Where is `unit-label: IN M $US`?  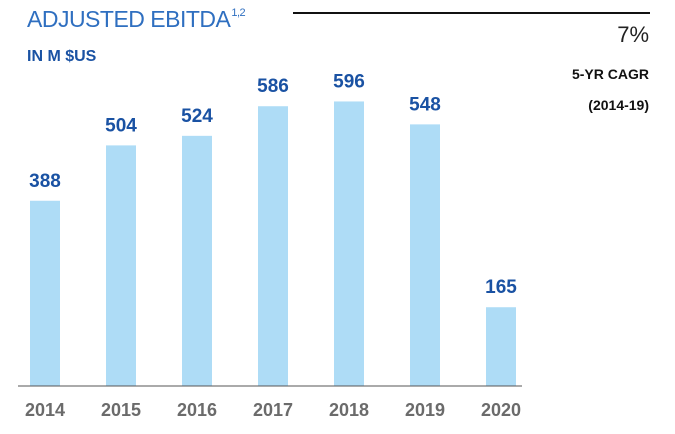
unit-label: IN M $US is located at coordinates (62, 56).